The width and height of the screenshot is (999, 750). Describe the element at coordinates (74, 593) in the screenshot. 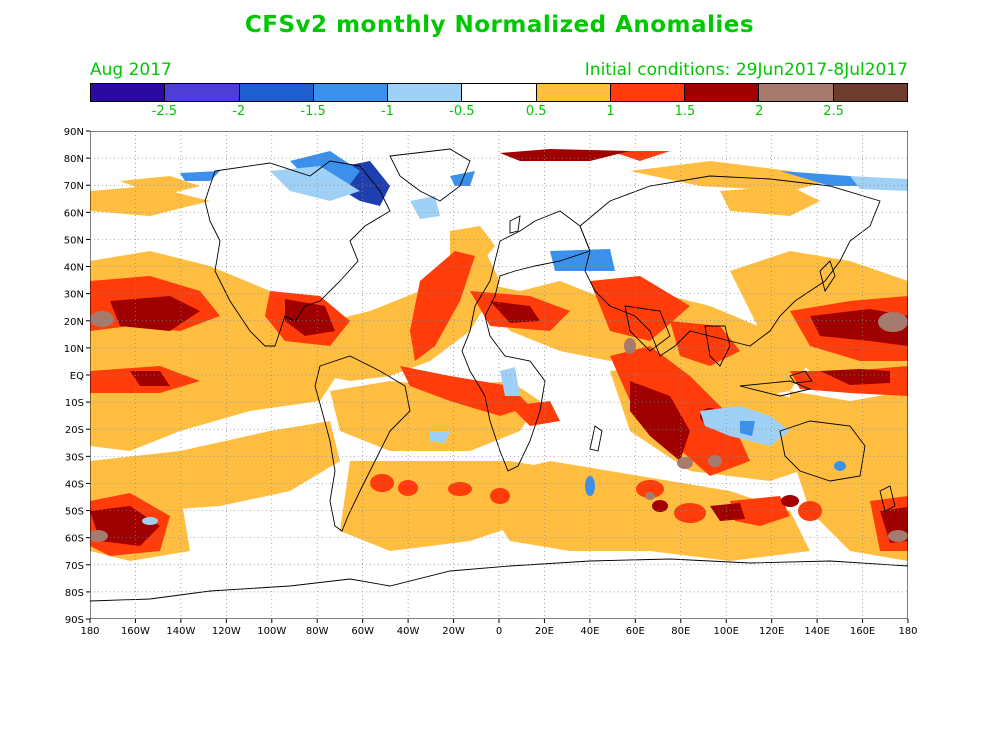

I see `lat-tick-label: 80S` at that location.